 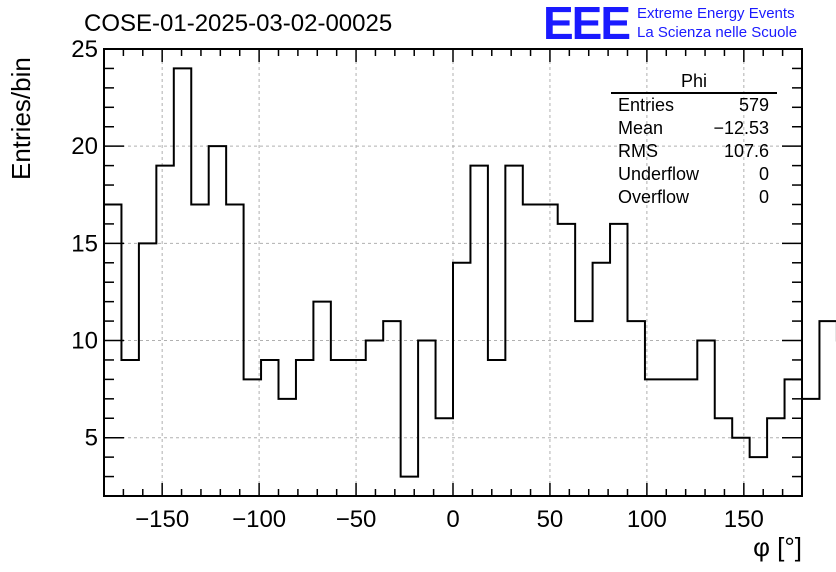 I want to click on stat-label: Mean, so click(x=641, y=128).